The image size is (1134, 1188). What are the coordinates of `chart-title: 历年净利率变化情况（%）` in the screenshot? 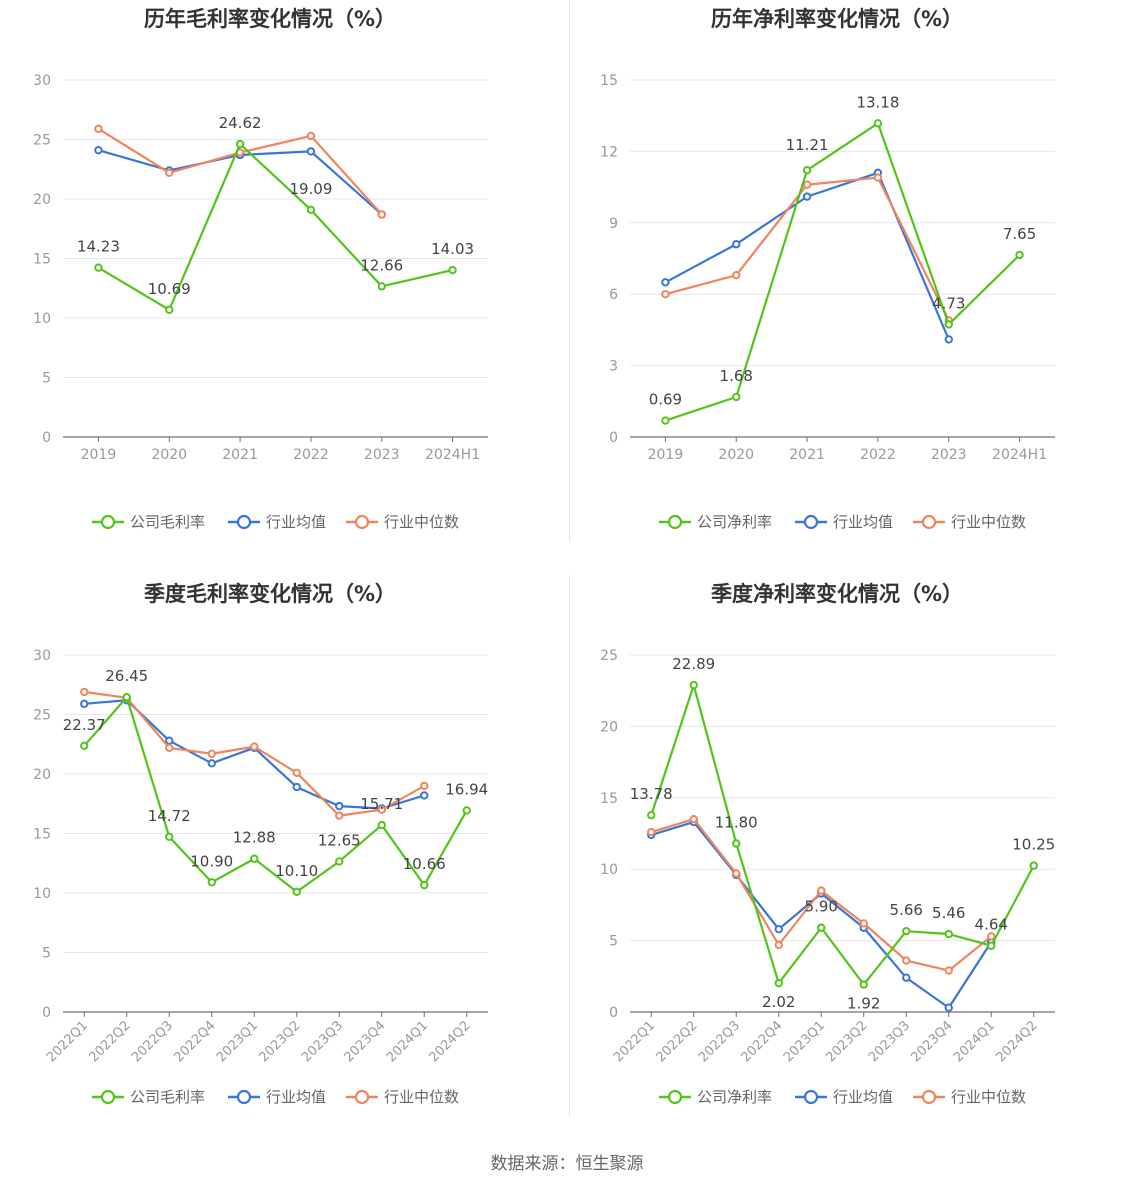 It's located at (837, 19).